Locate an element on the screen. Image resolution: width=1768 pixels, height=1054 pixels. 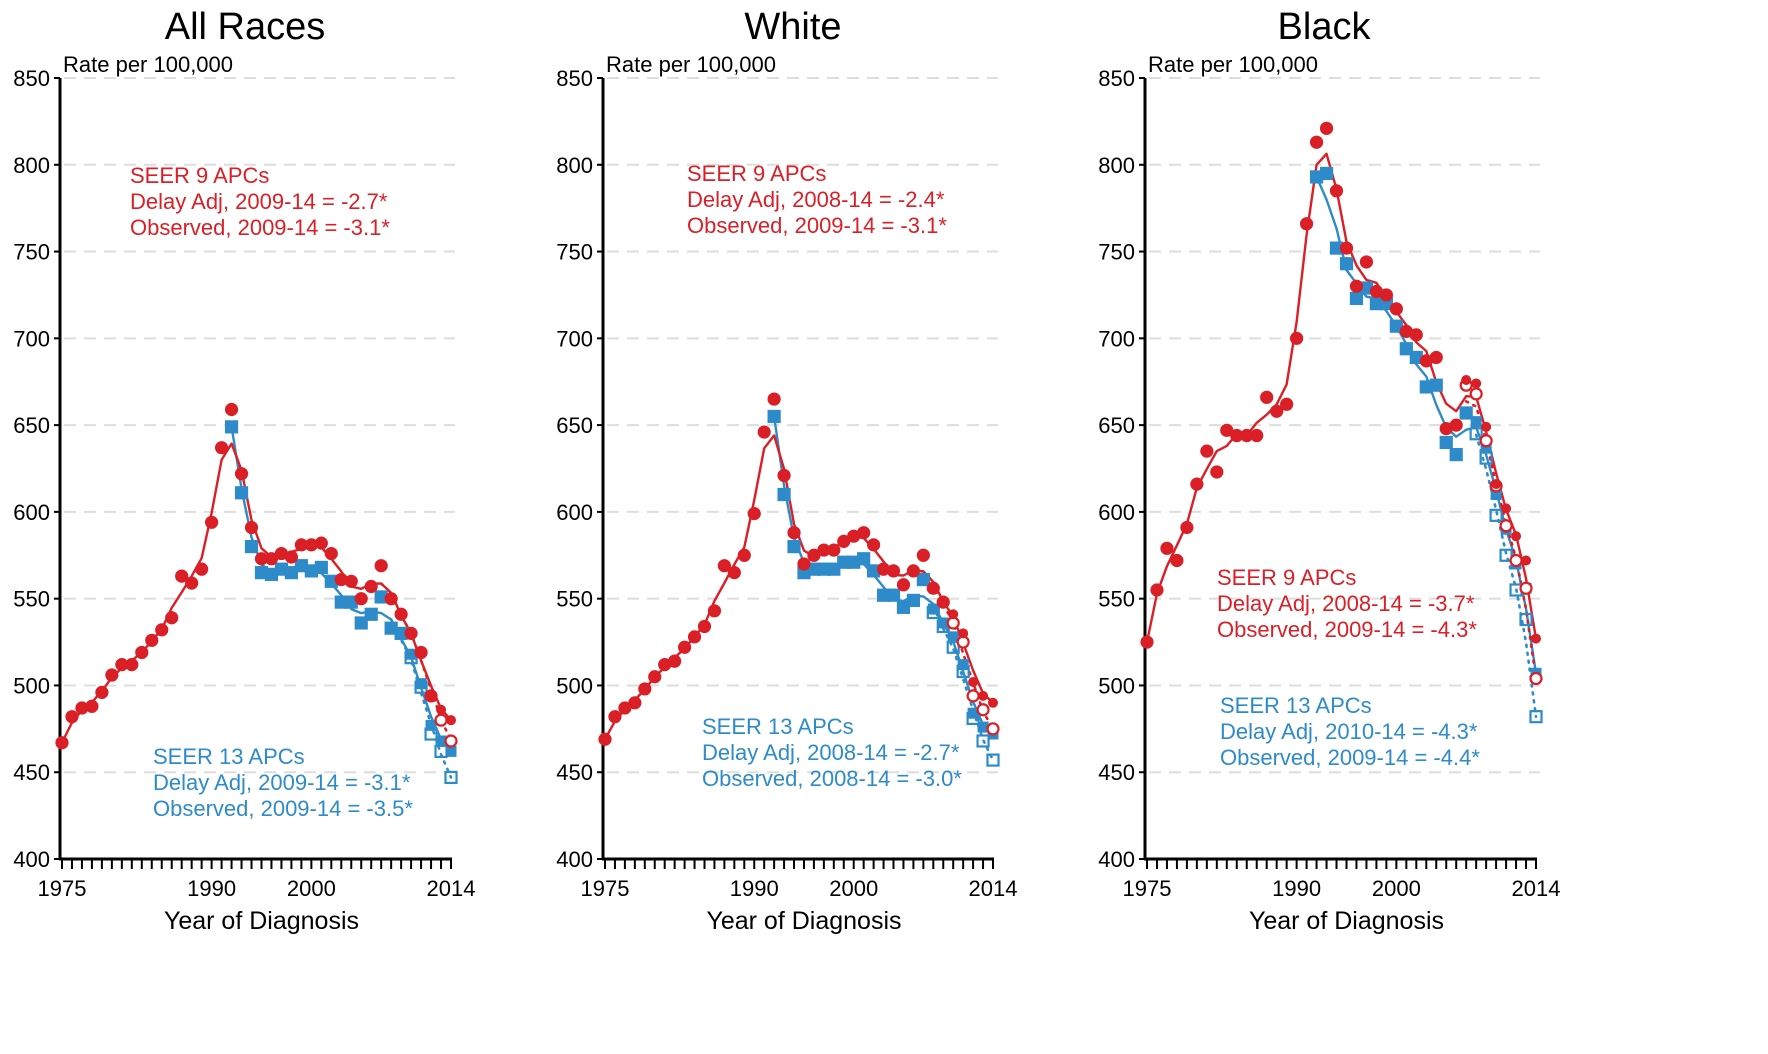
seer13-annotation-line: SEER 13 APCs is located at coordinates (229, 756).